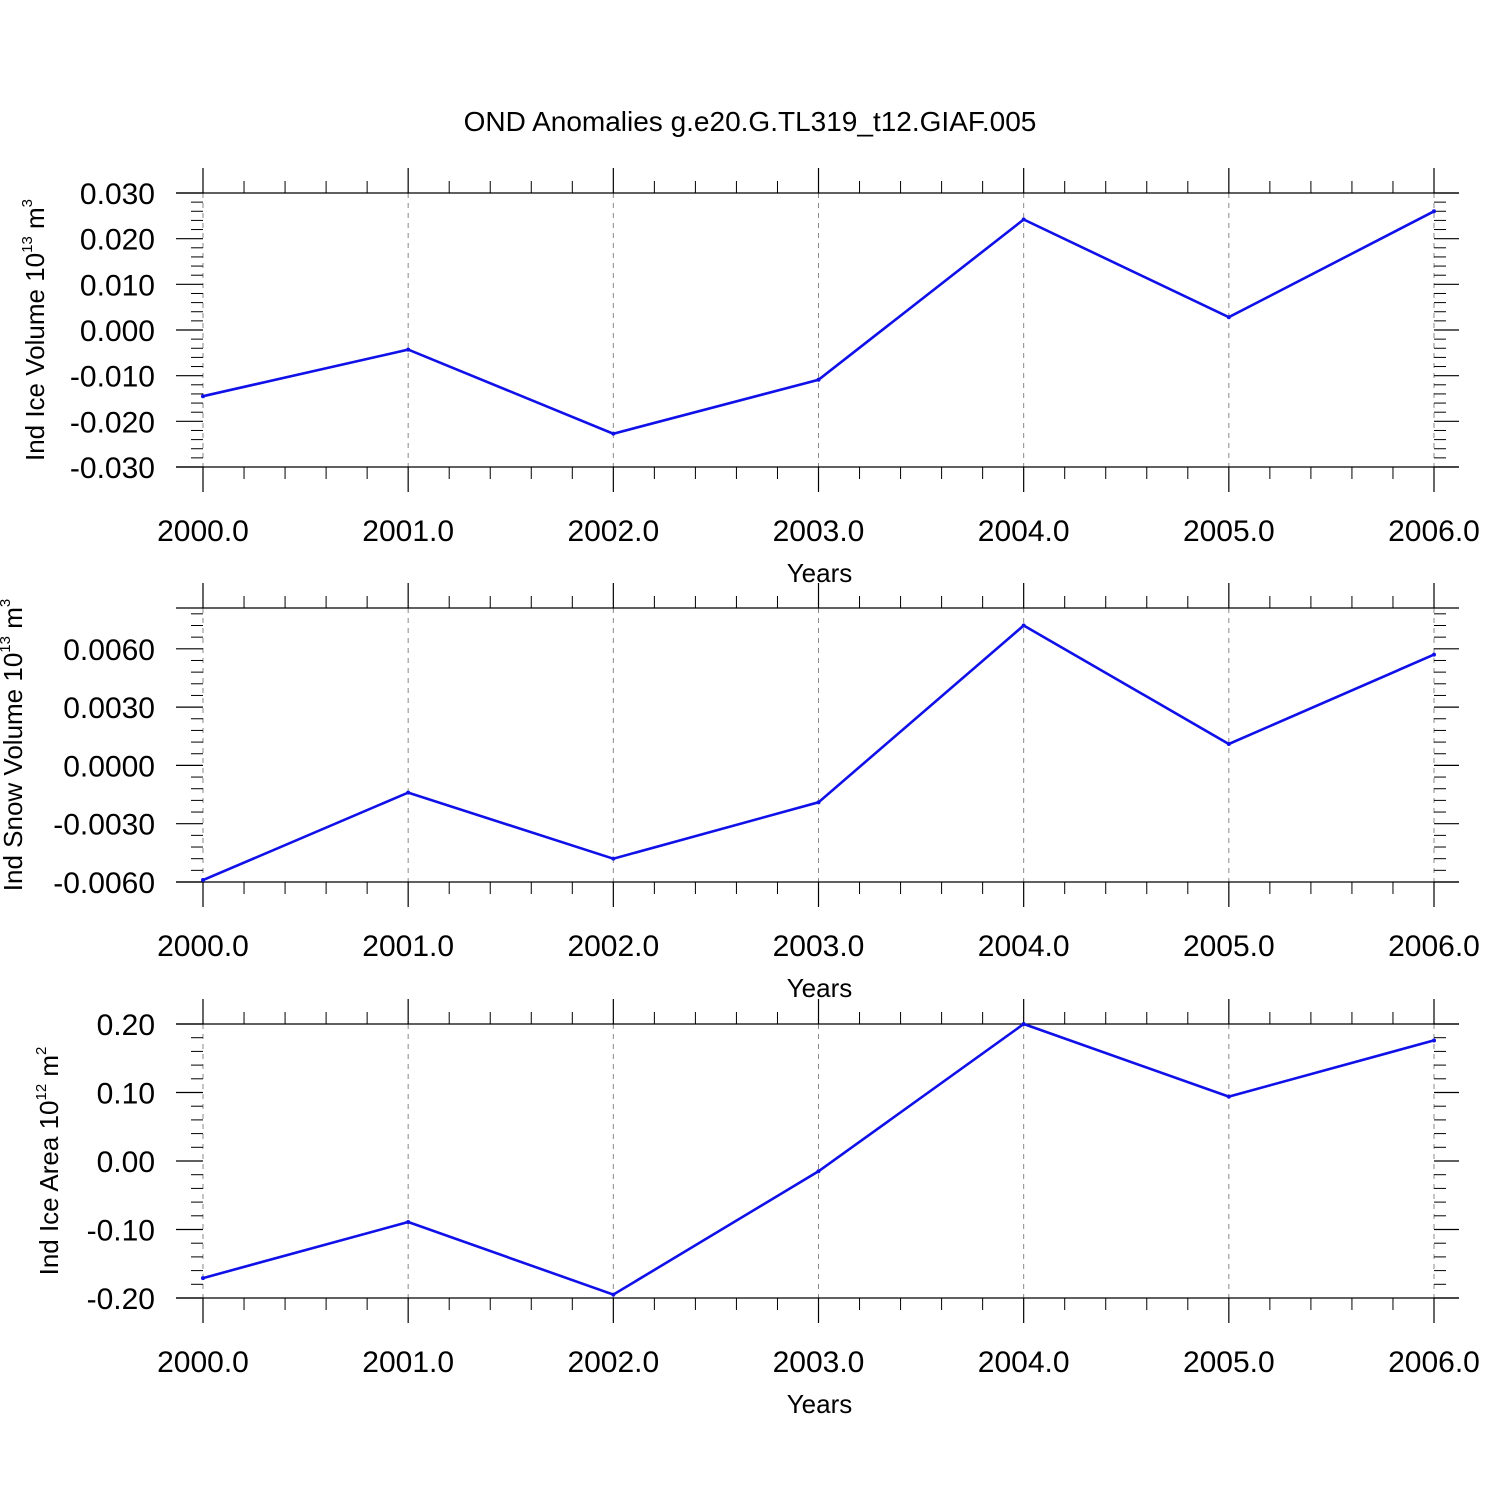  Describe the element at coordinates (104, 825) in the screenshot. I see `y-tick-label: -0.0030` at that location.